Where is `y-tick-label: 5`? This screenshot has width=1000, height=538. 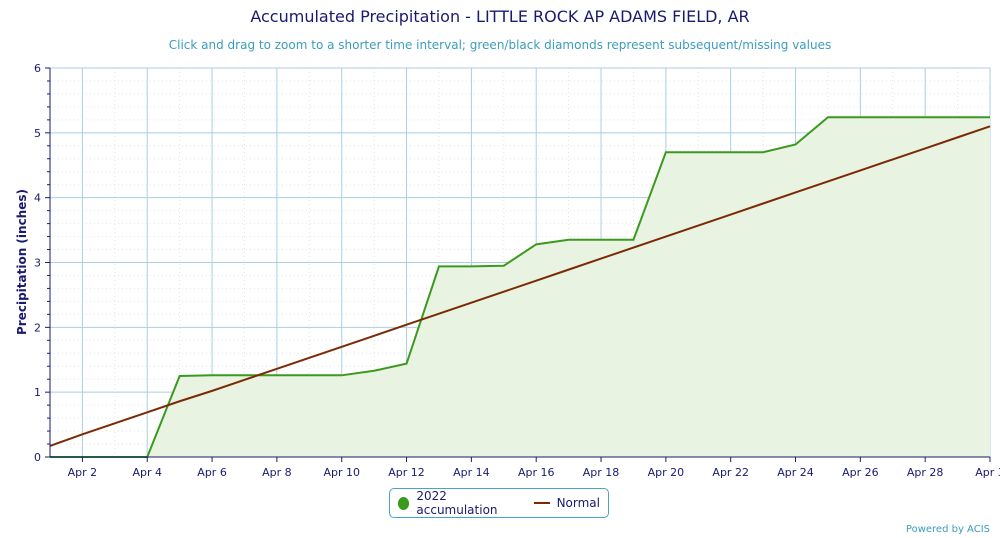 y-tick-label: 5 is located at coordinates (37, 133).